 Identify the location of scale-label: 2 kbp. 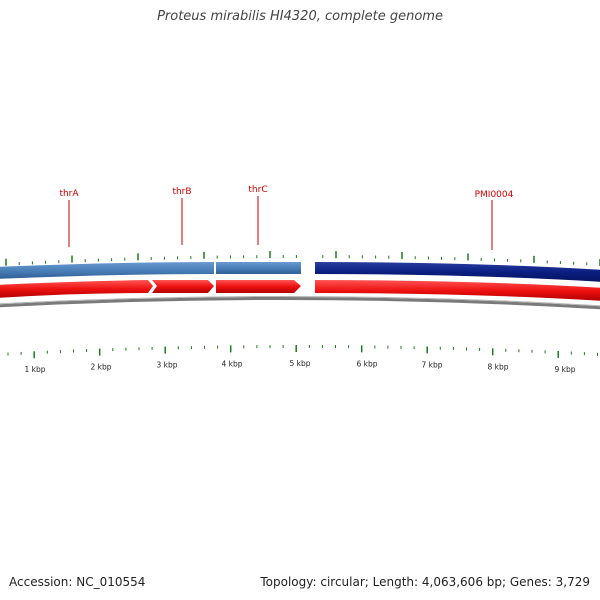
(100, 367).